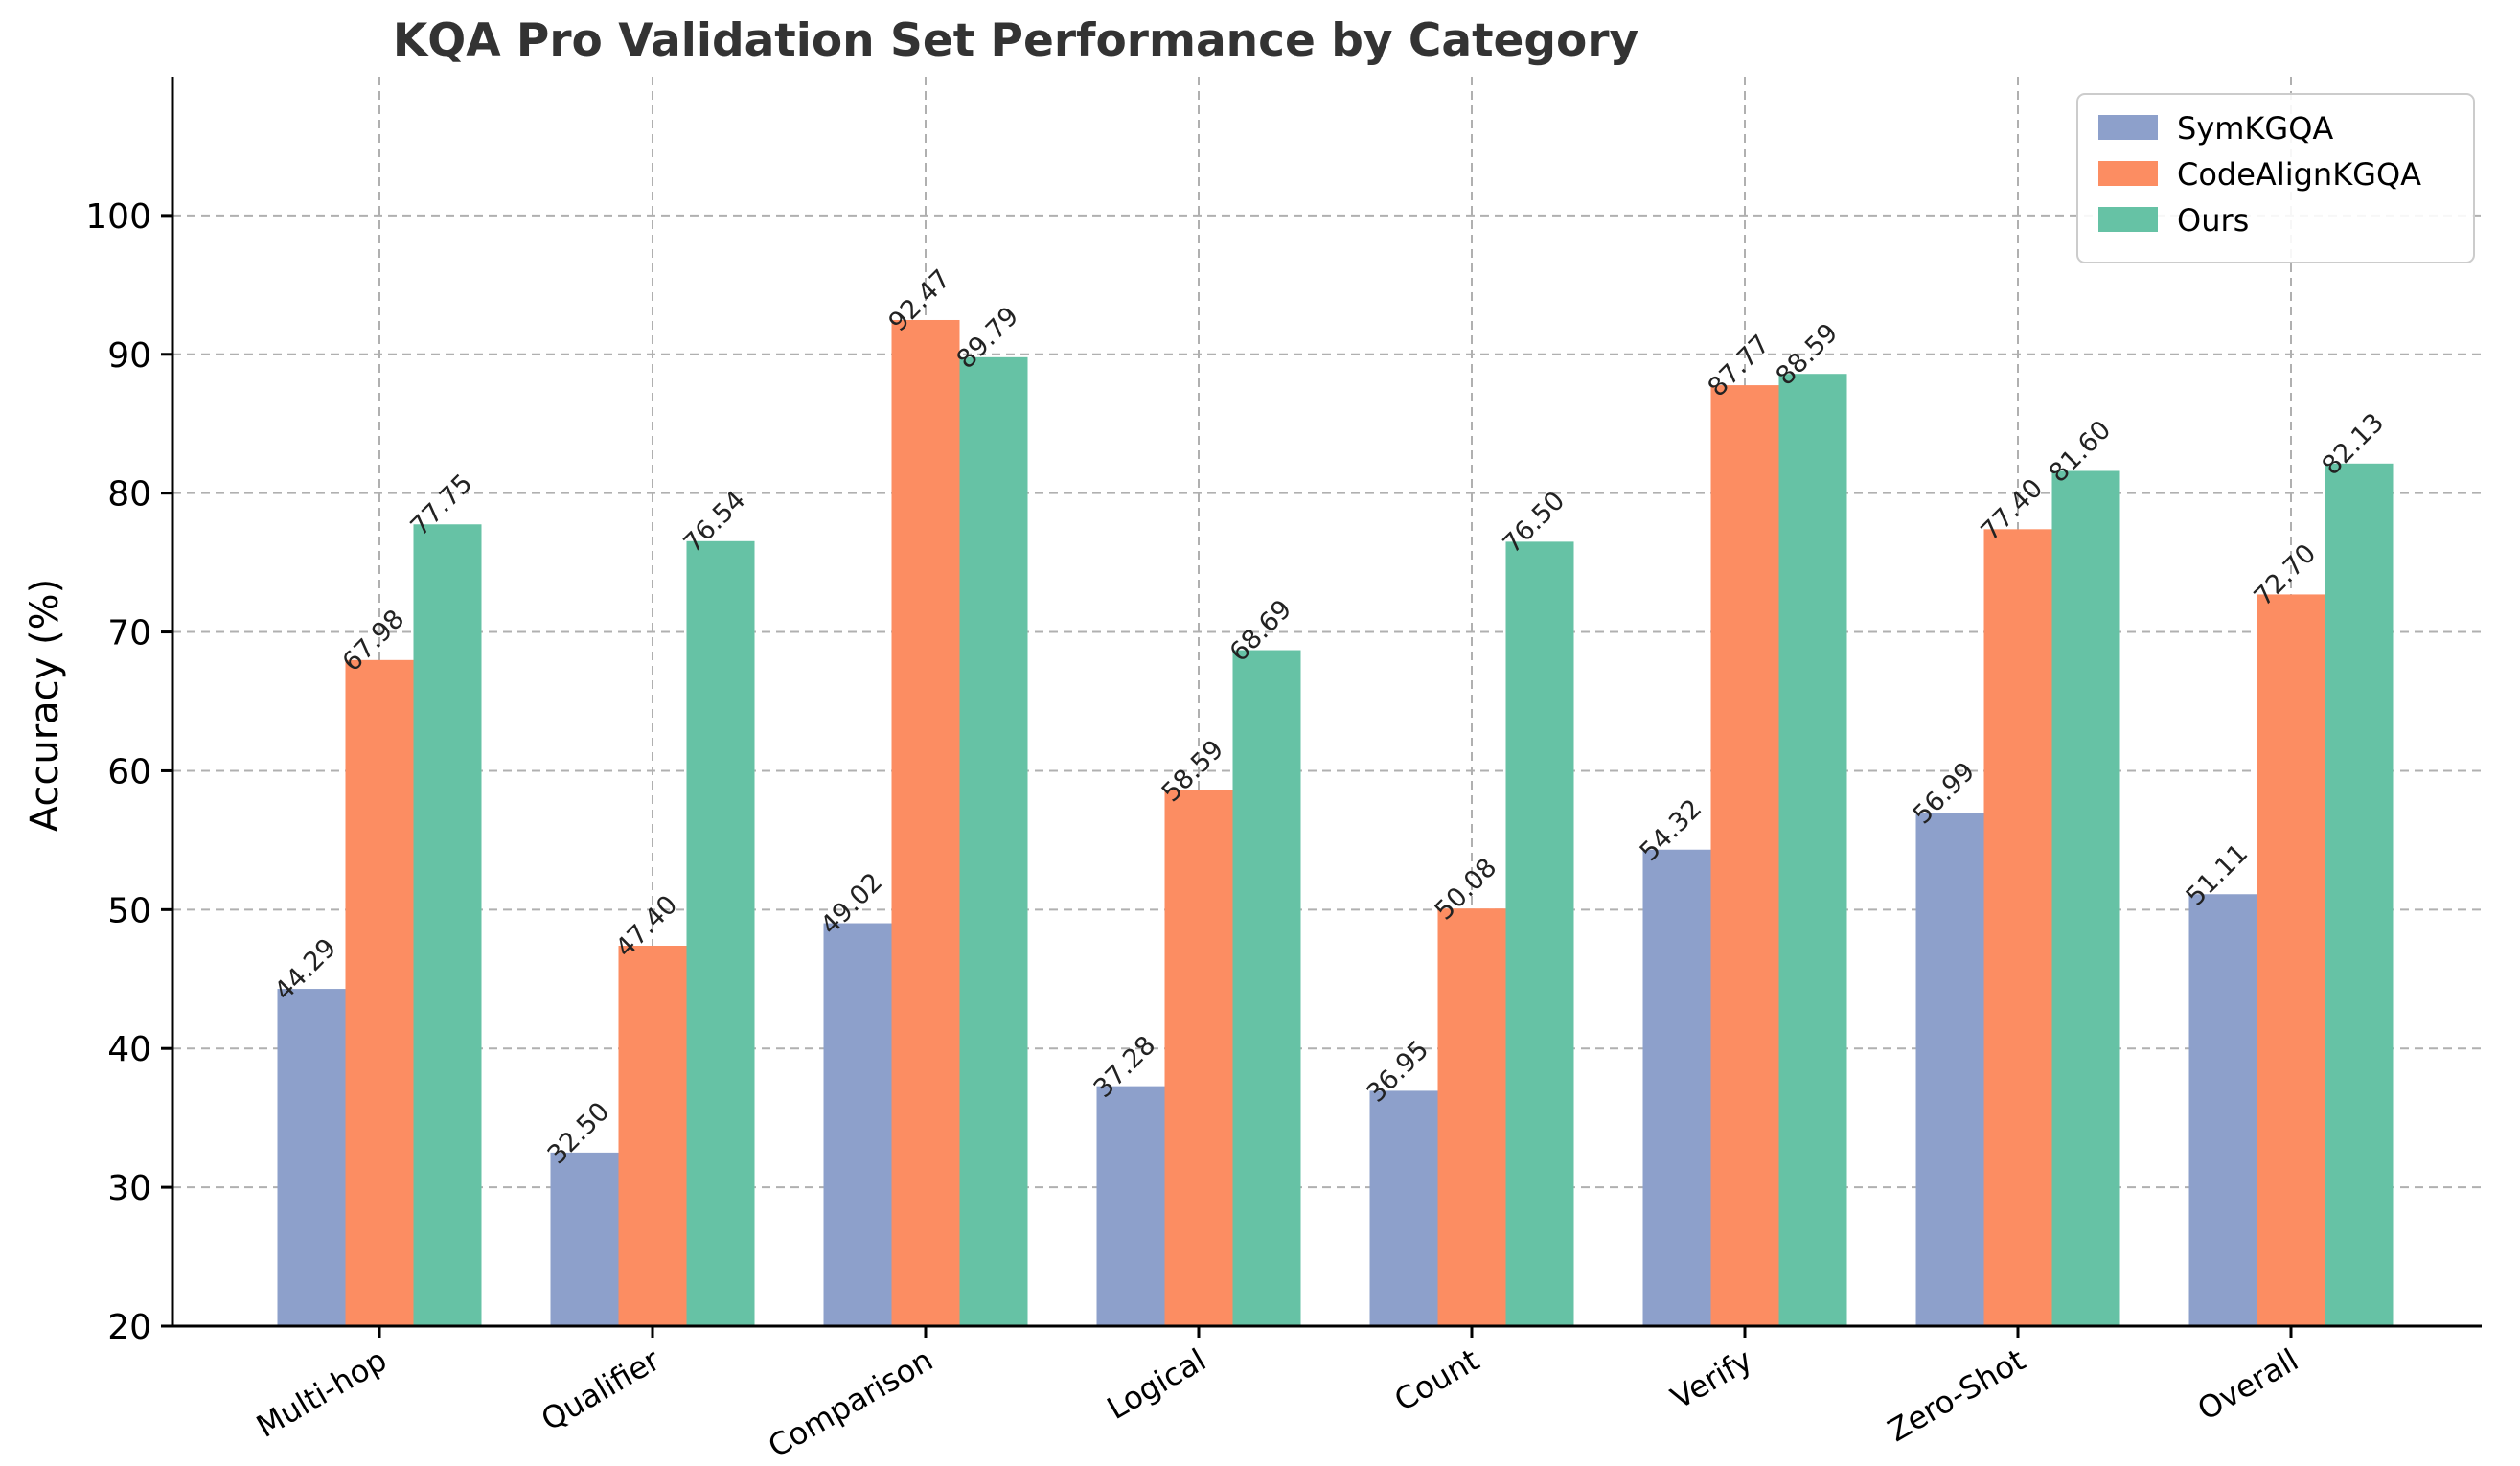 The width and height of the screenshot is (2520, 1466). I want to click on bar-ours-count, so click(1539, 933).